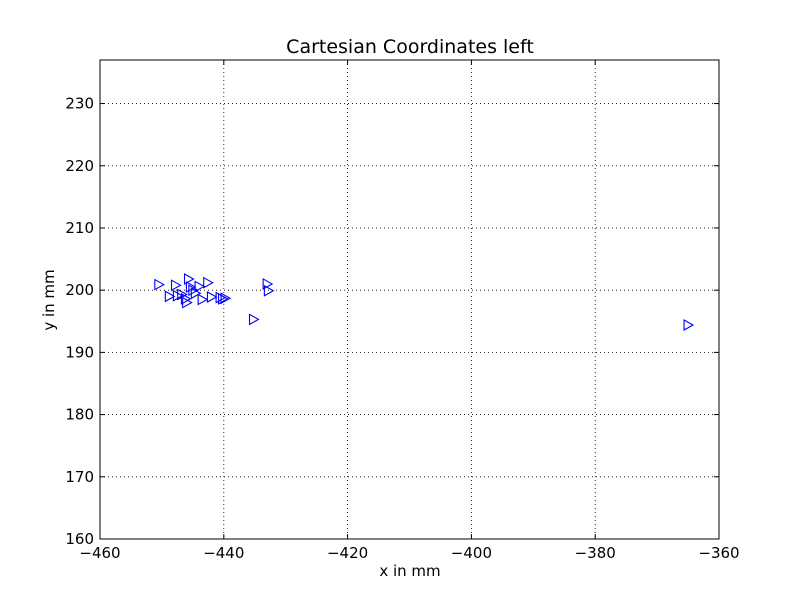 The height and width of the screenshot is (600, 800). Describe the element at coordinates (99, 553) in the screenshot. I see `x-tick-label: −460` at that location.